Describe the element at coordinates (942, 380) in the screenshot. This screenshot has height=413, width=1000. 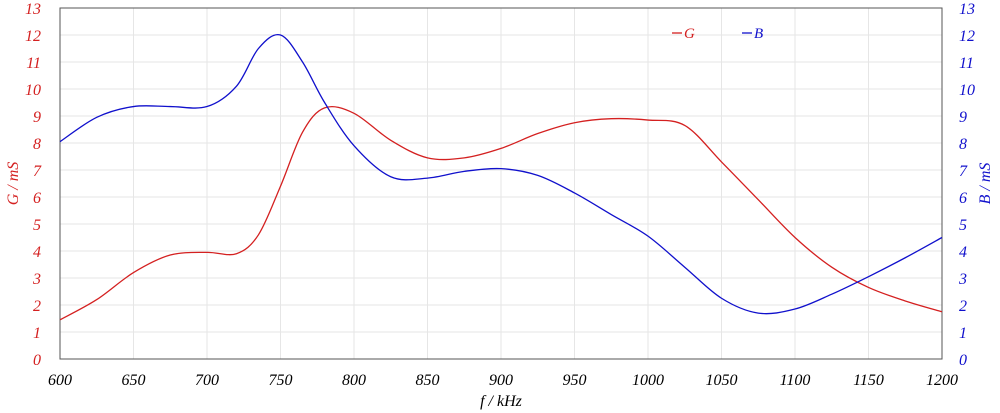
I see `x-tick-label: 1200` at that location.